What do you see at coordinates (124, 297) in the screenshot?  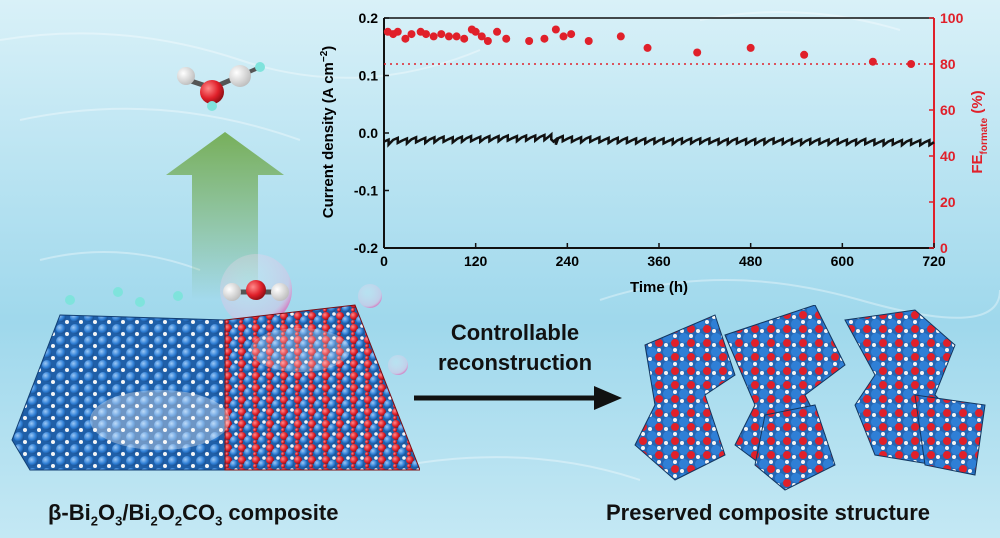 I see `proton-dots` at bounding box center [124, 297].